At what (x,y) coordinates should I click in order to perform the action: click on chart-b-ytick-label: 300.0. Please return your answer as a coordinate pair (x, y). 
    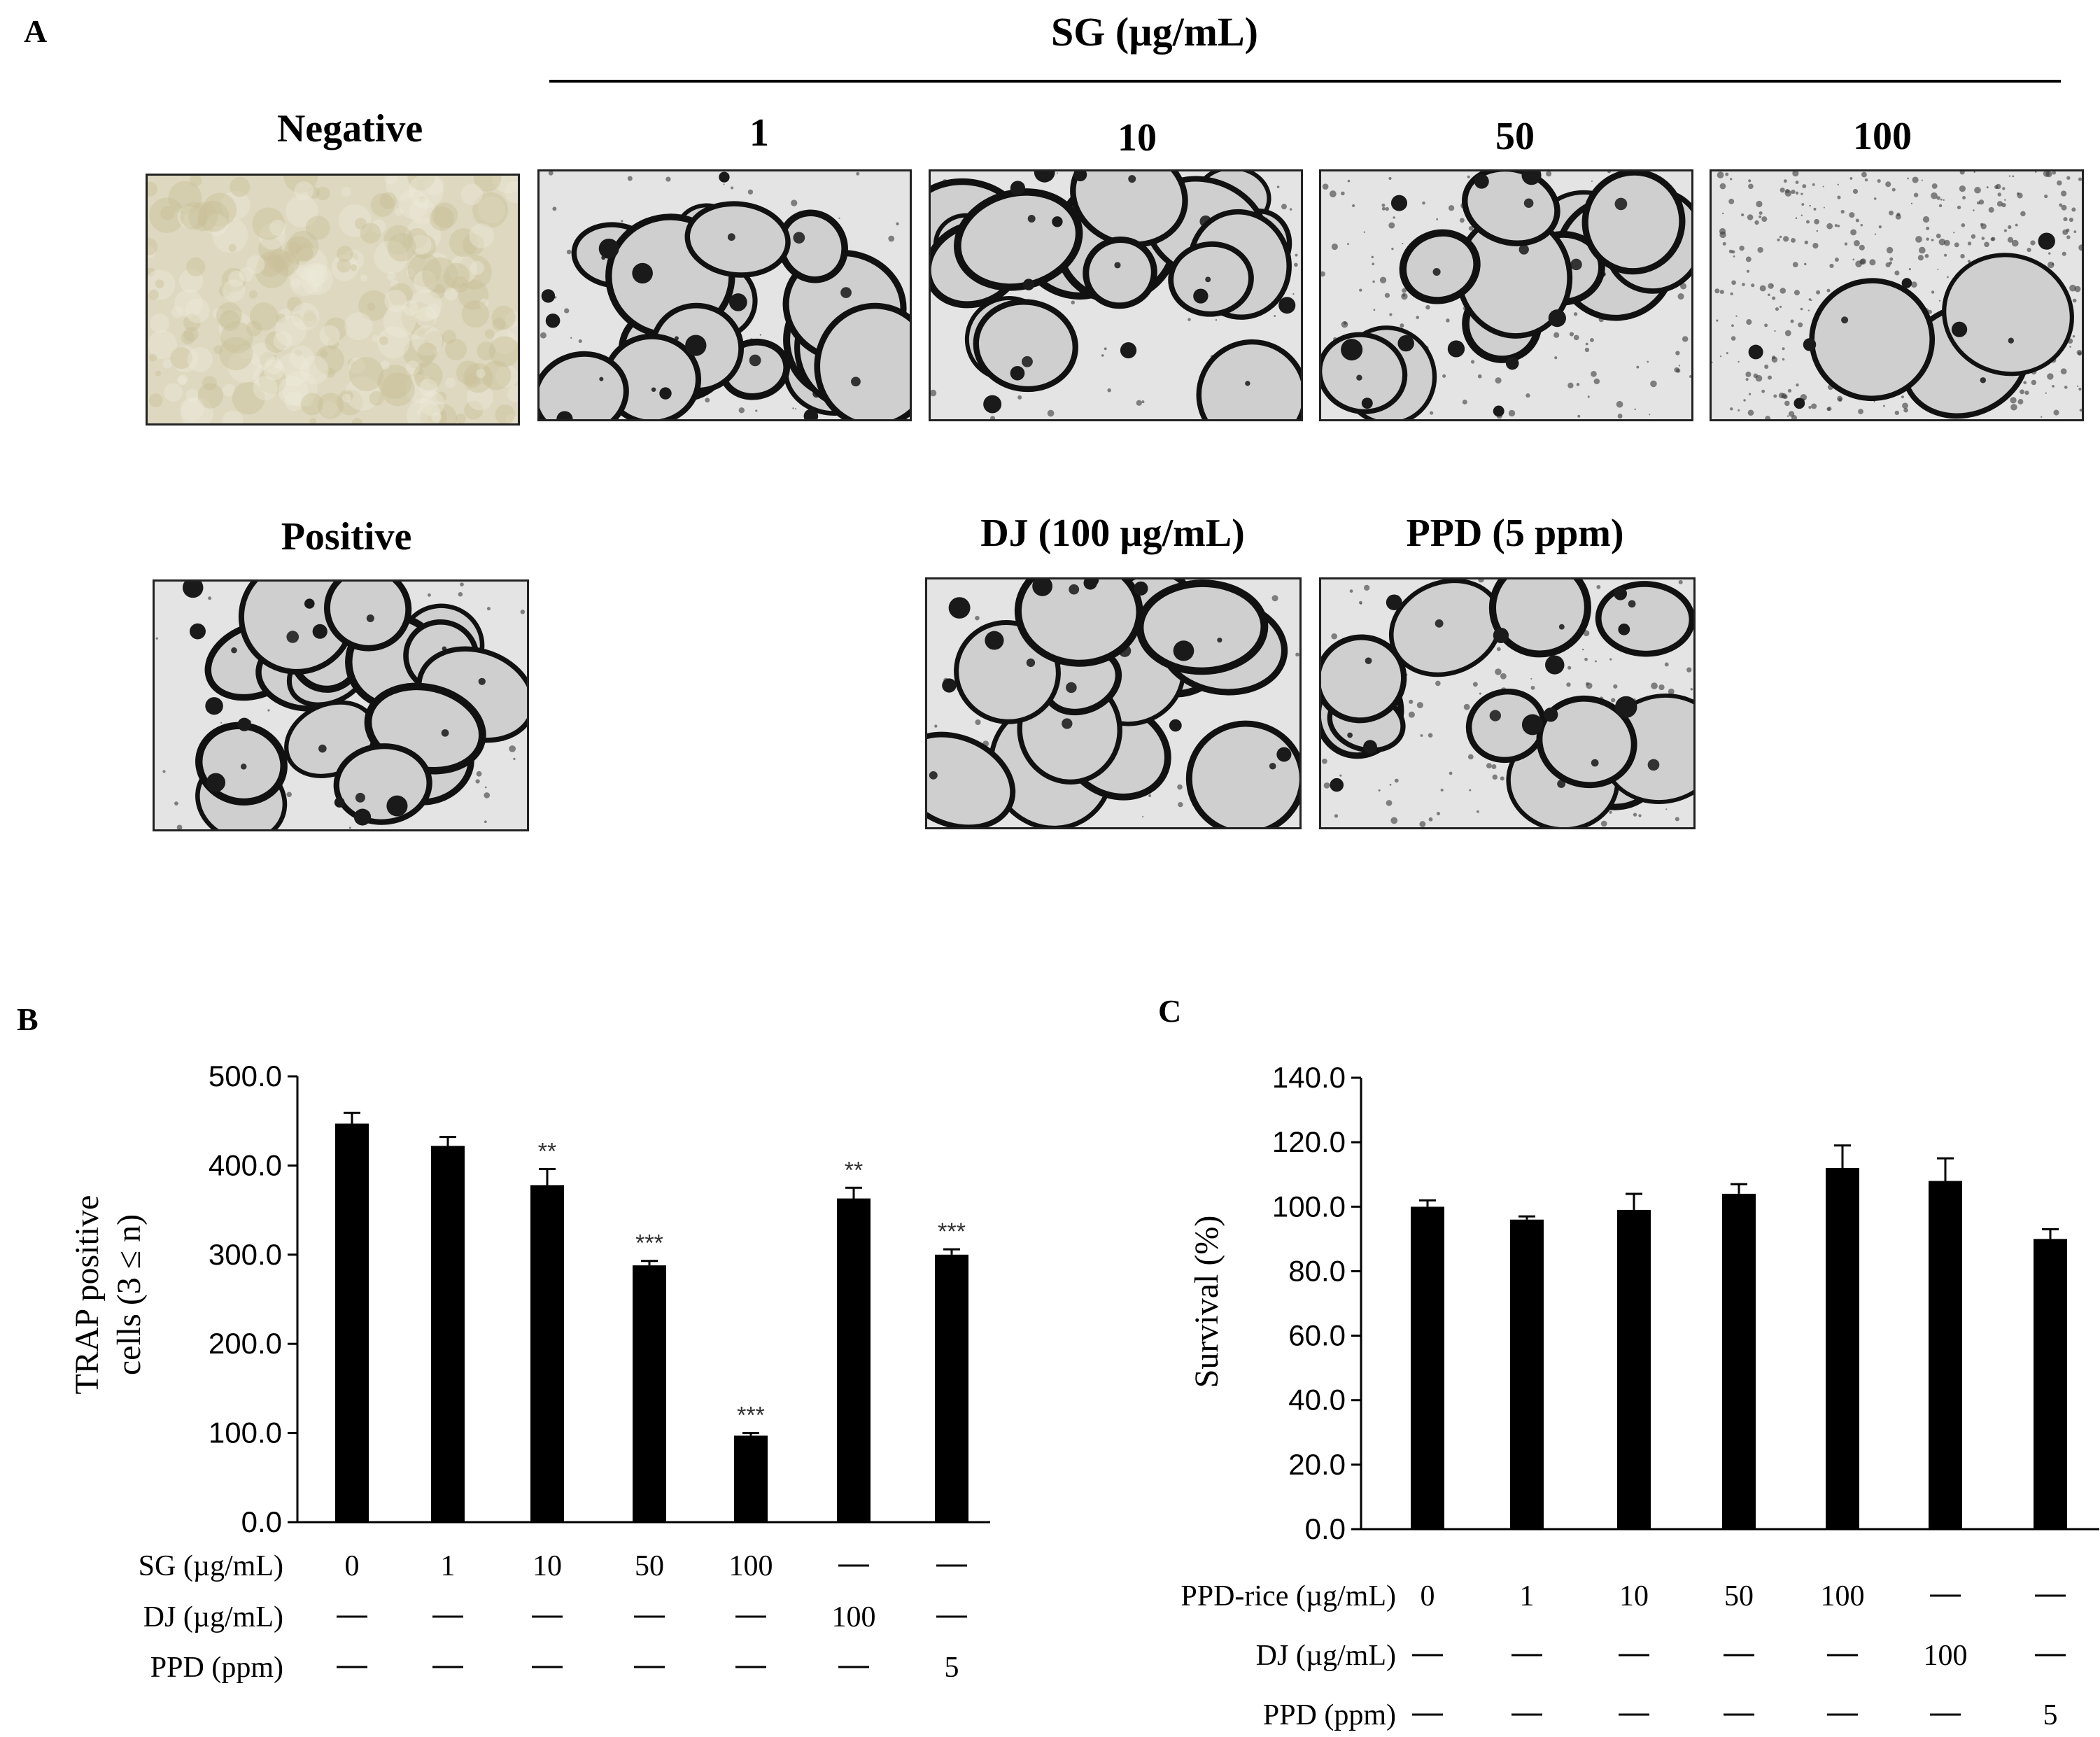
    Looking at the image, I should click on (246, 1254).